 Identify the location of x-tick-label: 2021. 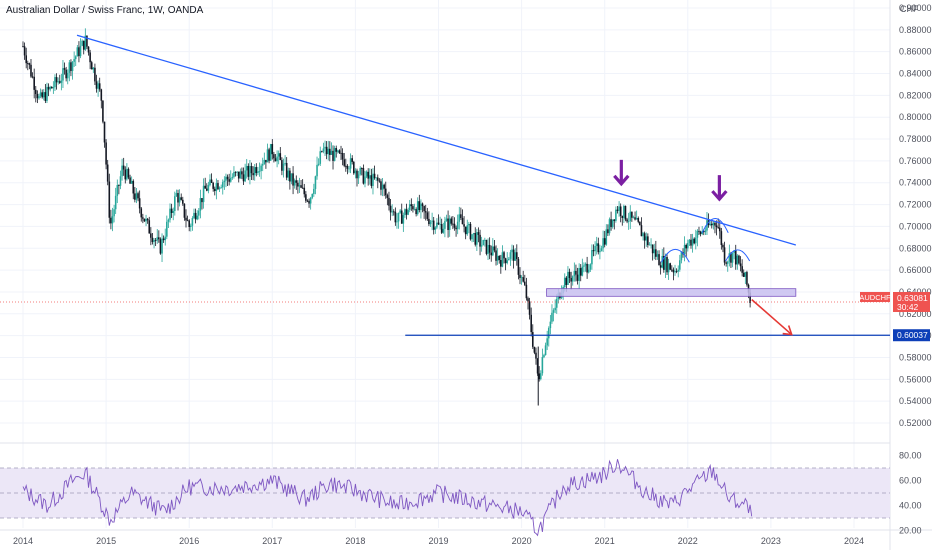
(605, 541).